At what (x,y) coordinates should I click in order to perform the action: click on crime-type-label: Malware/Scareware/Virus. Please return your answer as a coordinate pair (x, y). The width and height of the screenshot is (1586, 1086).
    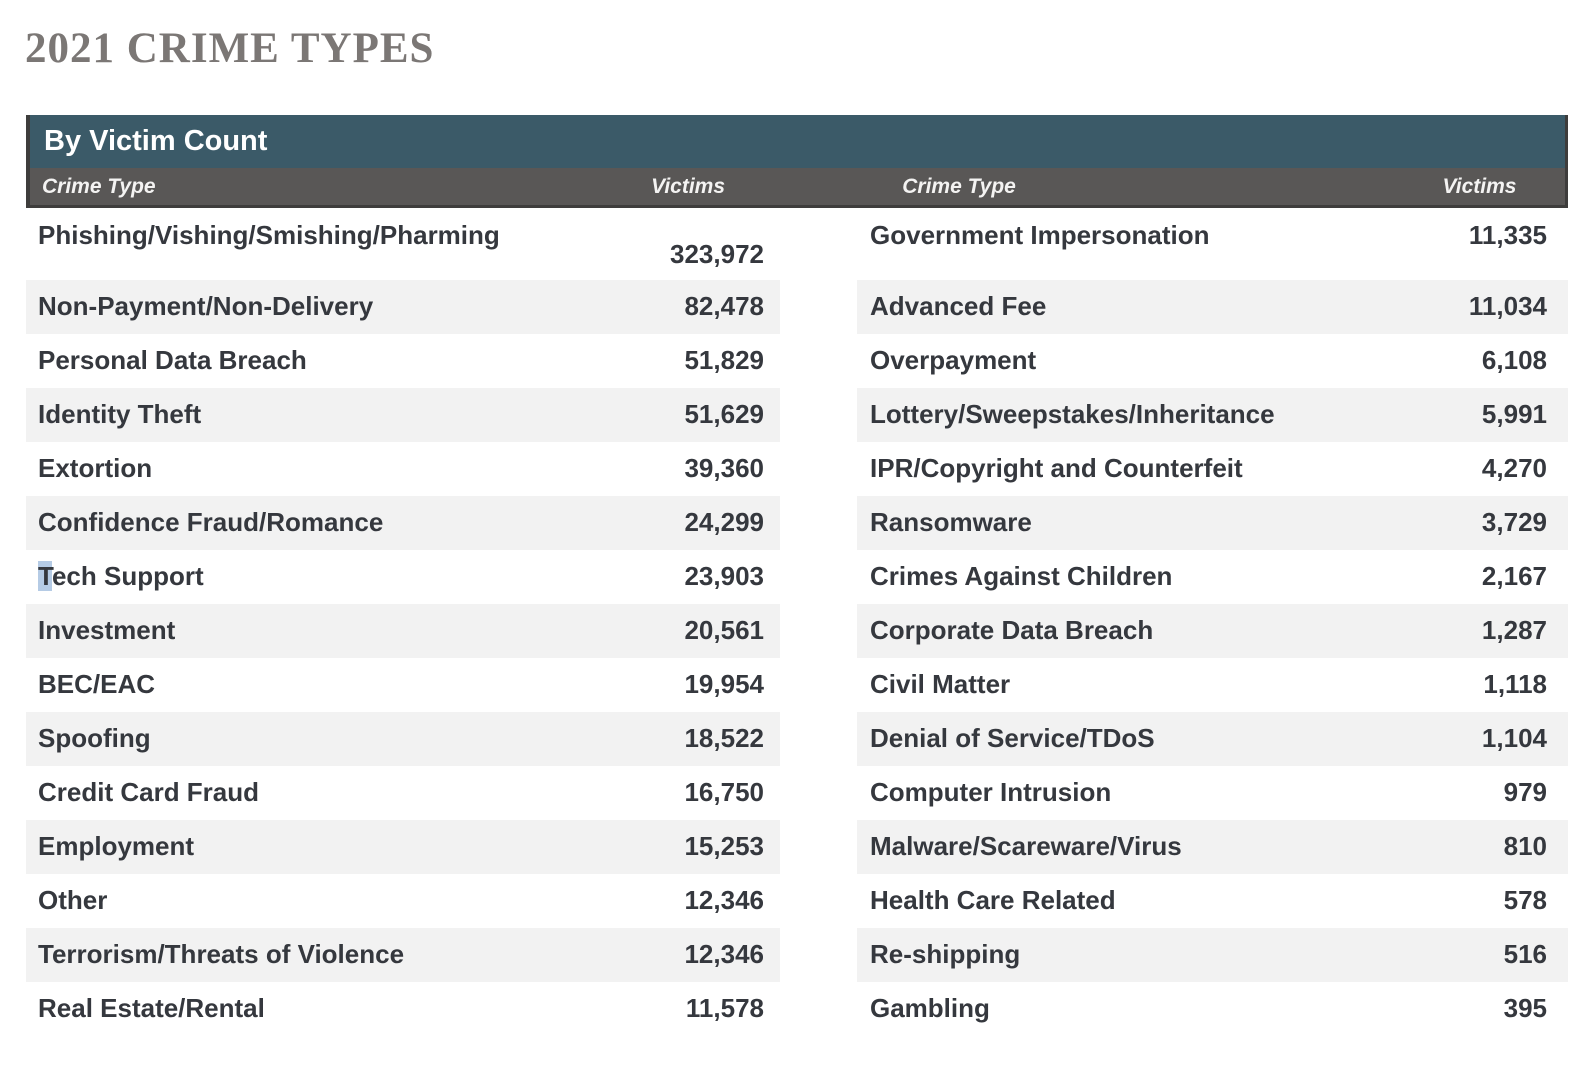
    Looking at the image, I should click on (1026, 846).